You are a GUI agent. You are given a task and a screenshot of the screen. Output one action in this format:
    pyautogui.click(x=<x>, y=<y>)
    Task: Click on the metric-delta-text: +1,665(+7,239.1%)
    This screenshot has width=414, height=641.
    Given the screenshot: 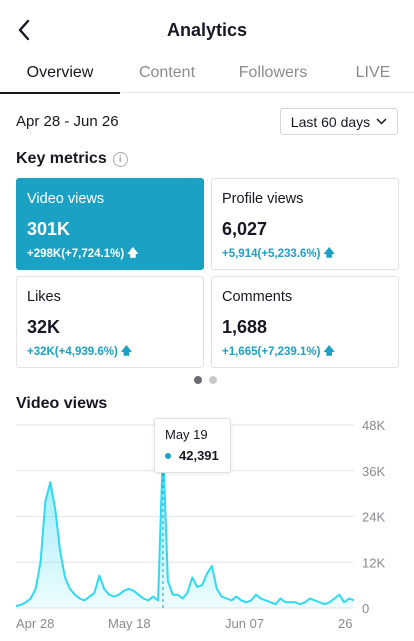 What is the action you would take?
    pyautogui.click(x=271, y=351)
    